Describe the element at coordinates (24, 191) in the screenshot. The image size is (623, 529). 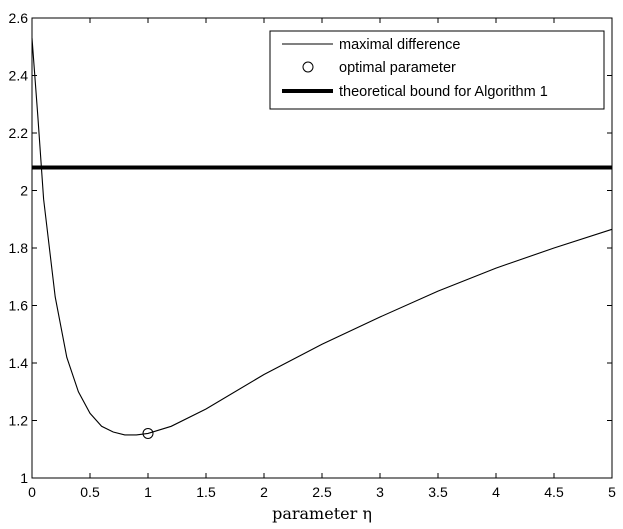
I see `y-tick-label: 2` at that location.